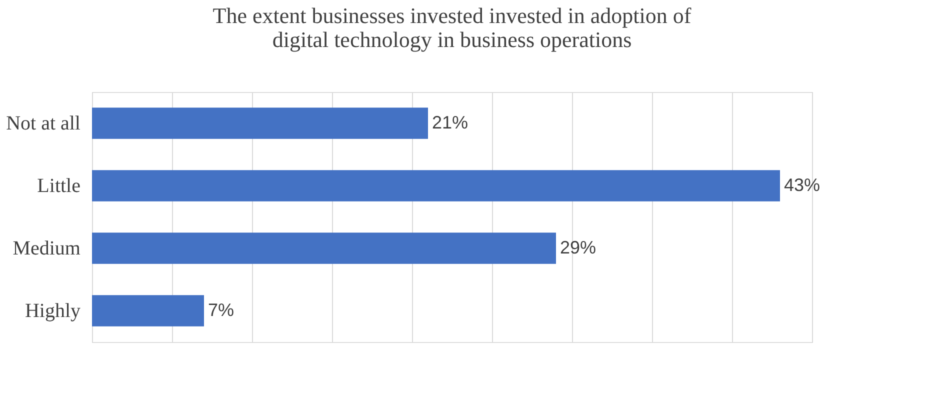  Describe the element at coordinates (450, 122) in the screenshot. I see `data-label: 21%` at that location.